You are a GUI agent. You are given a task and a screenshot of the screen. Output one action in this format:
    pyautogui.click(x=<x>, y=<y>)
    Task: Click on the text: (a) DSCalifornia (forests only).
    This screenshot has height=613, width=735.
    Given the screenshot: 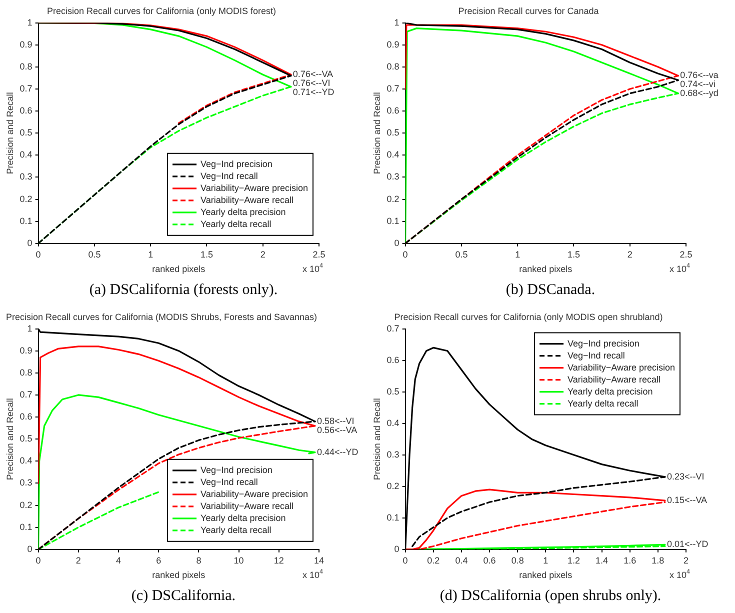 What is the action you would take?
    pyautogui.click(x=183, y=290)
    